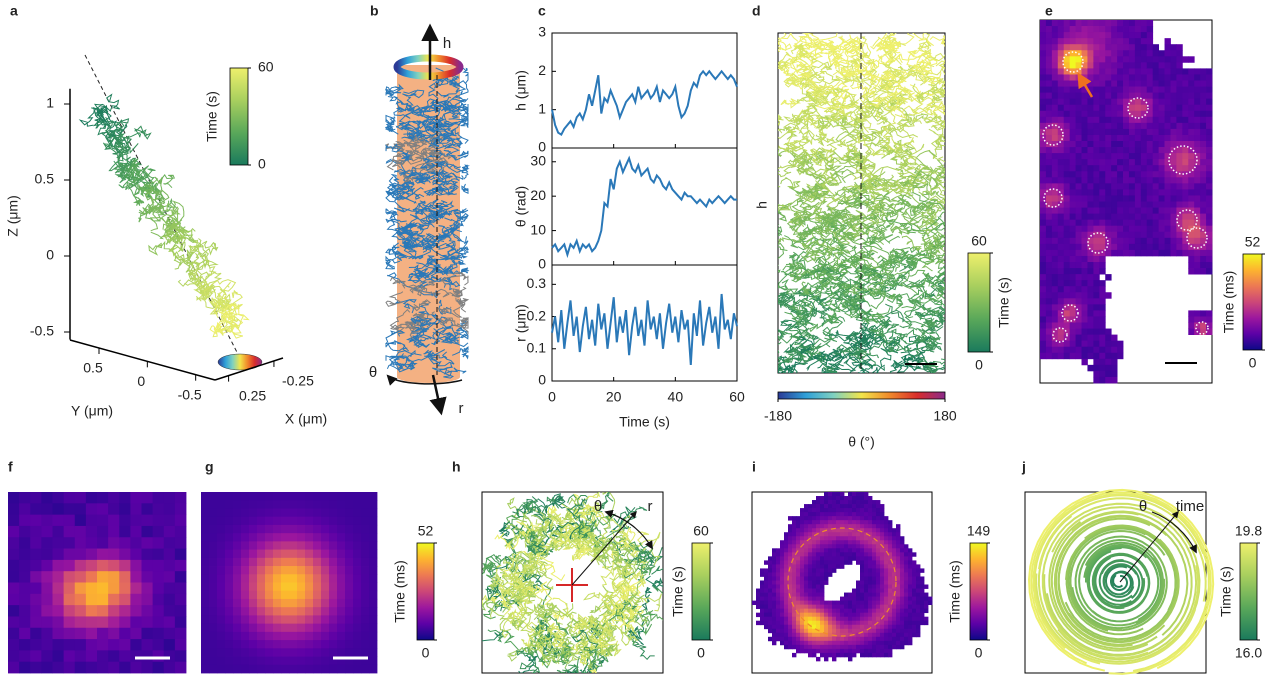 The width and height of the screenshot is (1269, 688). I want to click on colorbar-label: Time (ms), so click(400, 591).